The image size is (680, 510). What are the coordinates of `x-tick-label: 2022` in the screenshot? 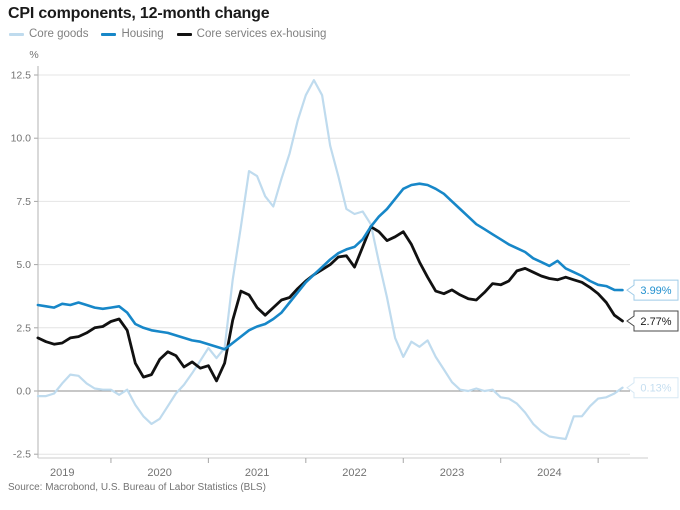 It's located at (354, 473).